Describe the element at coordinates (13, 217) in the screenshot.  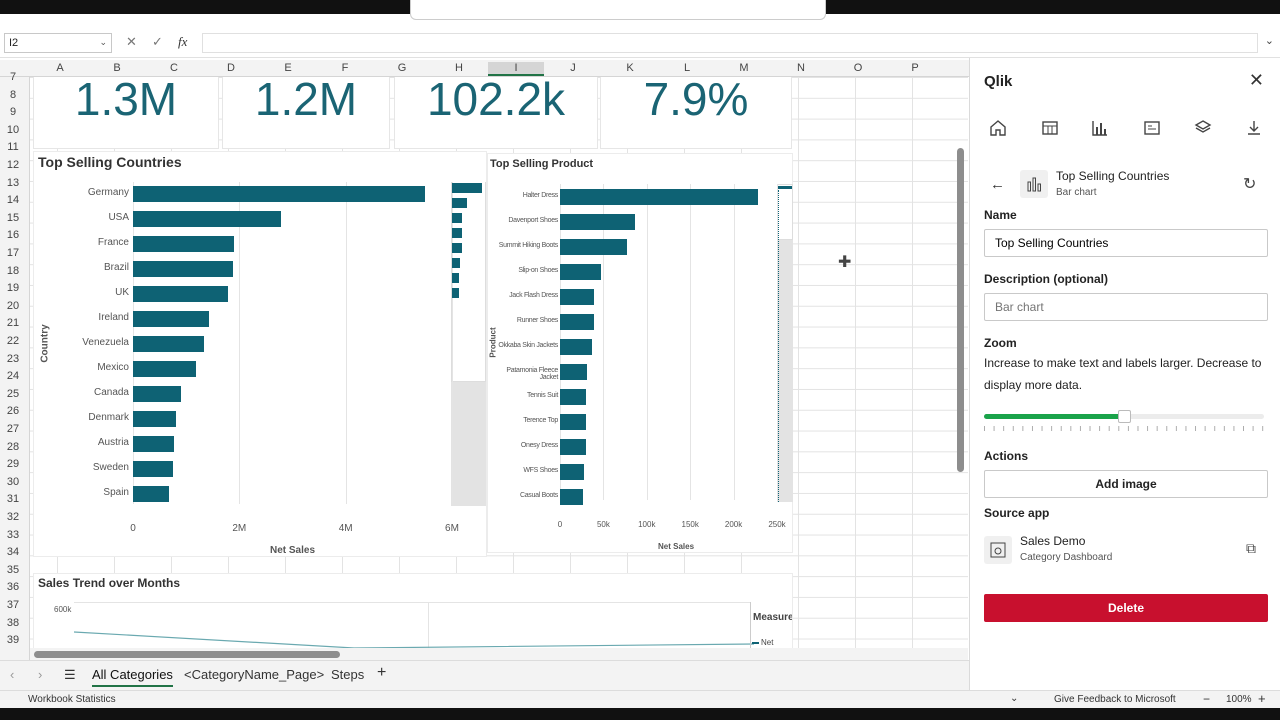
I see `row-header: 15` at that location.